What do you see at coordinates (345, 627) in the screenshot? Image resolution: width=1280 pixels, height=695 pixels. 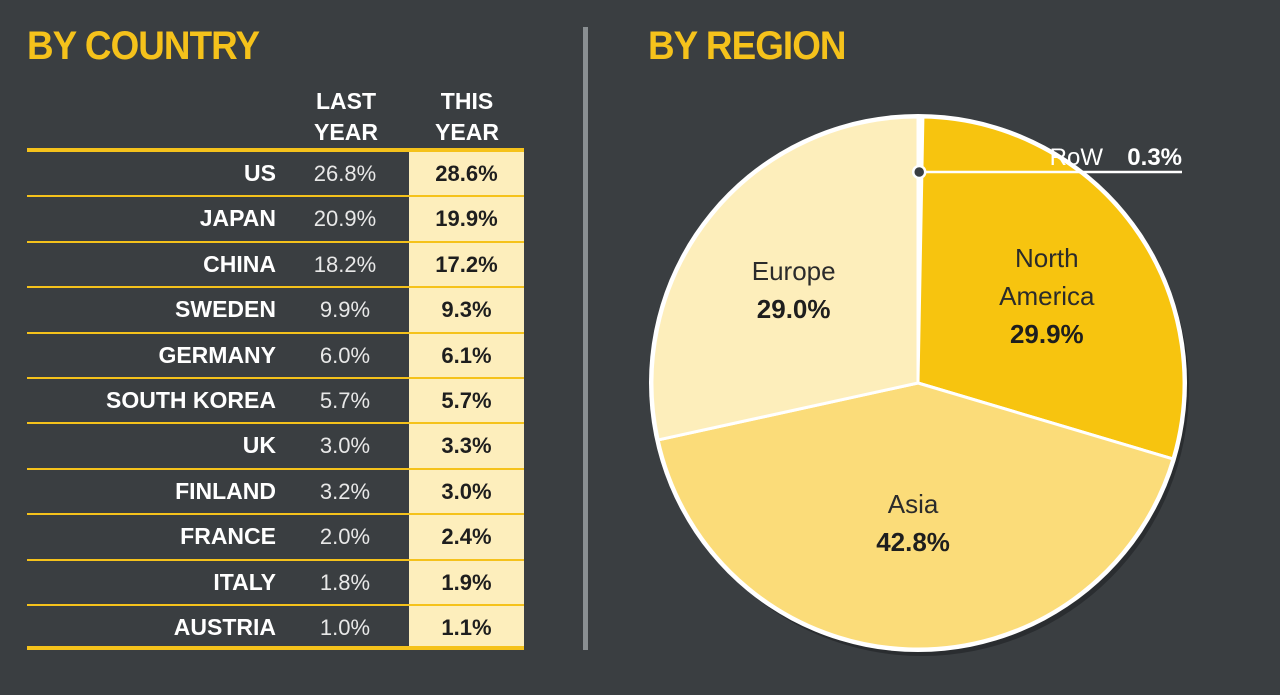 I see `last-year-value: 1.0%` at bounding box center [345, 627].